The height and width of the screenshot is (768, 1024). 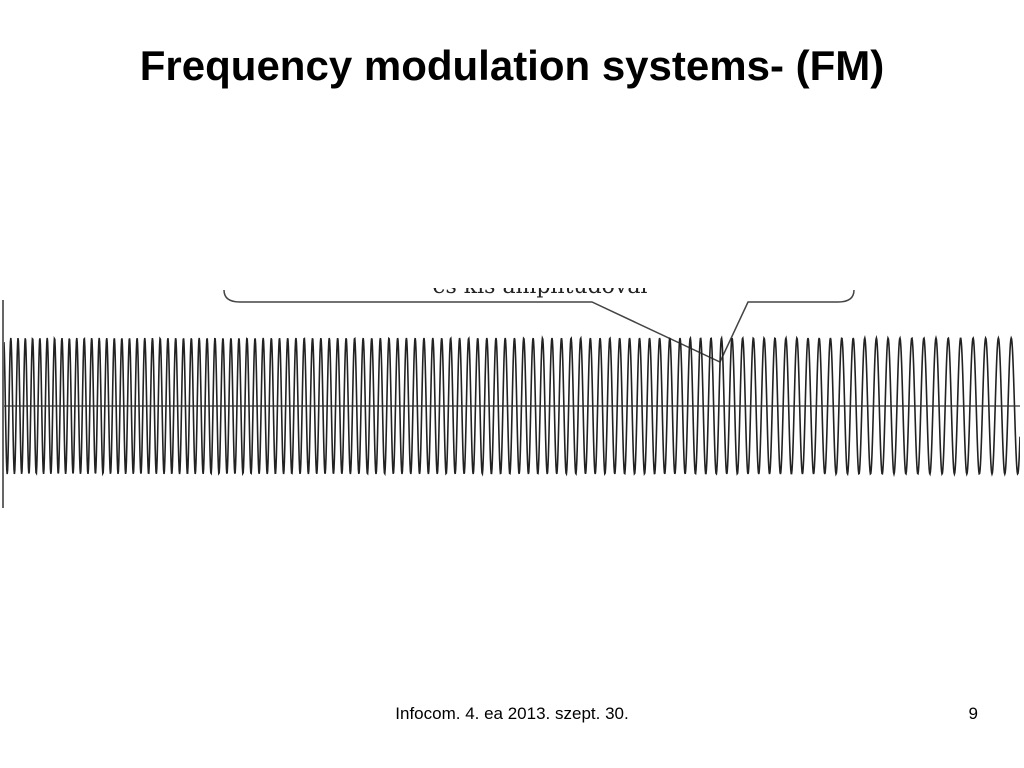 What do you see at coordinates (539, 326) in the screenshot?
I see `callout-bubble` at bounding box center [539, 326].